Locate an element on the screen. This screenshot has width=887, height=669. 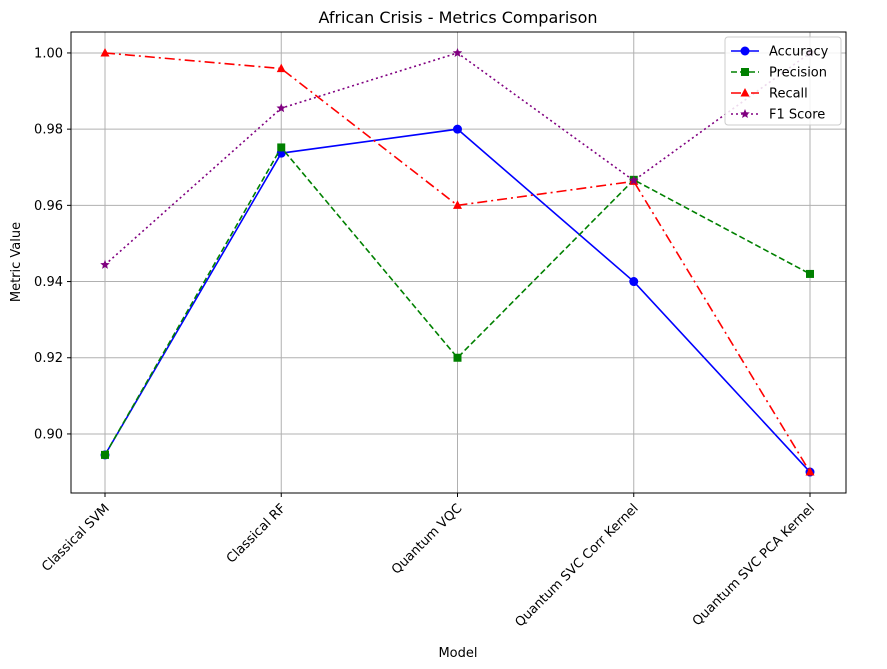
y-axis-label: Metric Value is located at coordinates (16, 262).